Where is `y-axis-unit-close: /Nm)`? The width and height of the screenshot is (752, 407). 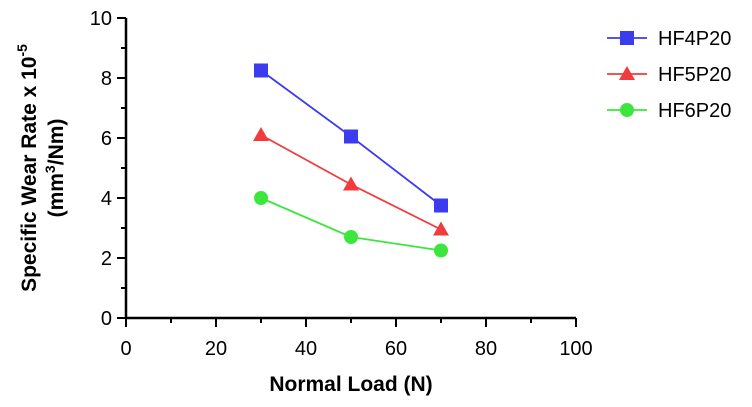 y-axis-unit-close: /Nm) is located at coordinates (56, 142).